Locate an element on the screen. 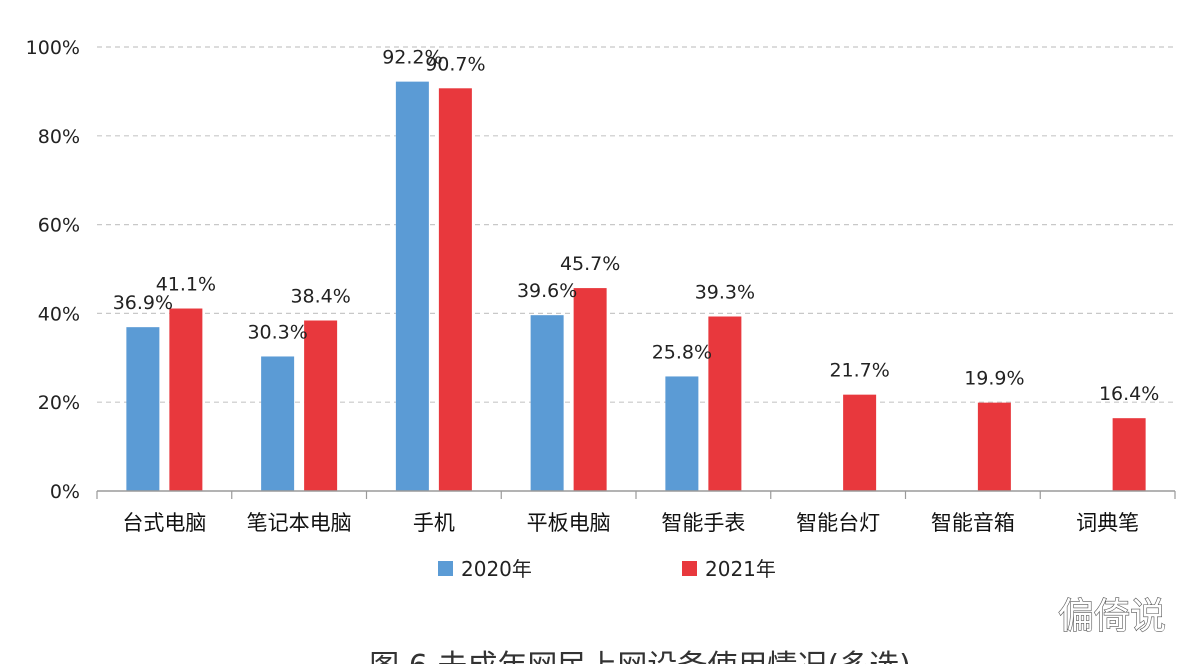 This screenshot has height=664, width=1200. y-tick-label: 20% is located at coordinates (59, 403).